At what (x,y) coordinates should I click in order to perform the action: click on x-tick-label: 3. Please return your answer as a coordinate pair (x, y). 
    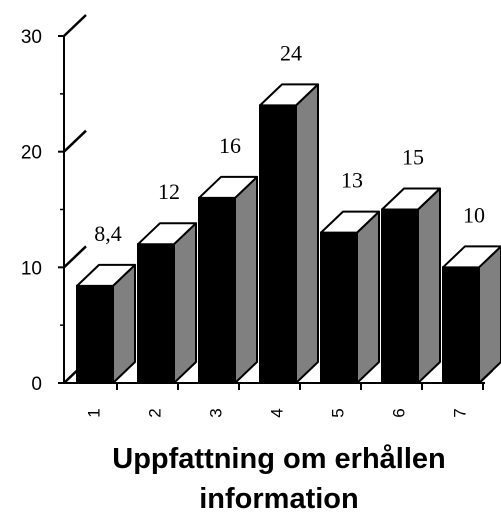
    Looking at the image, I should click on (215, 412).